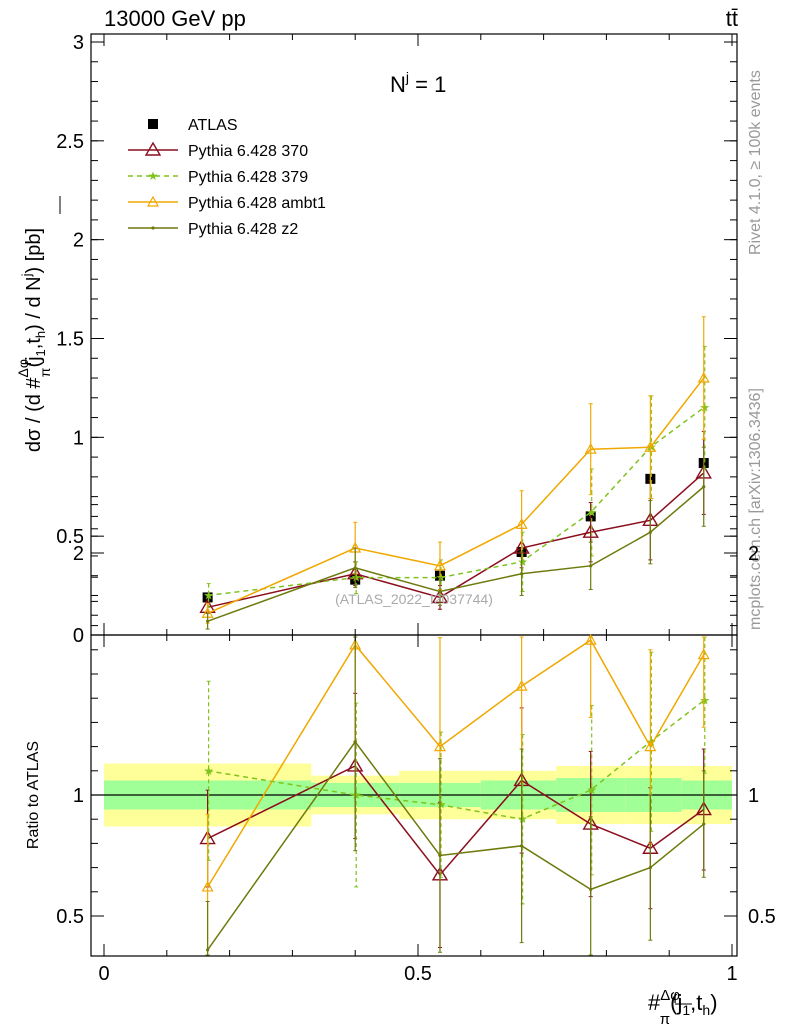  I want to click on legend-pythia-6-428-379-label: Pythia 6.428 379, so click(248, 177).